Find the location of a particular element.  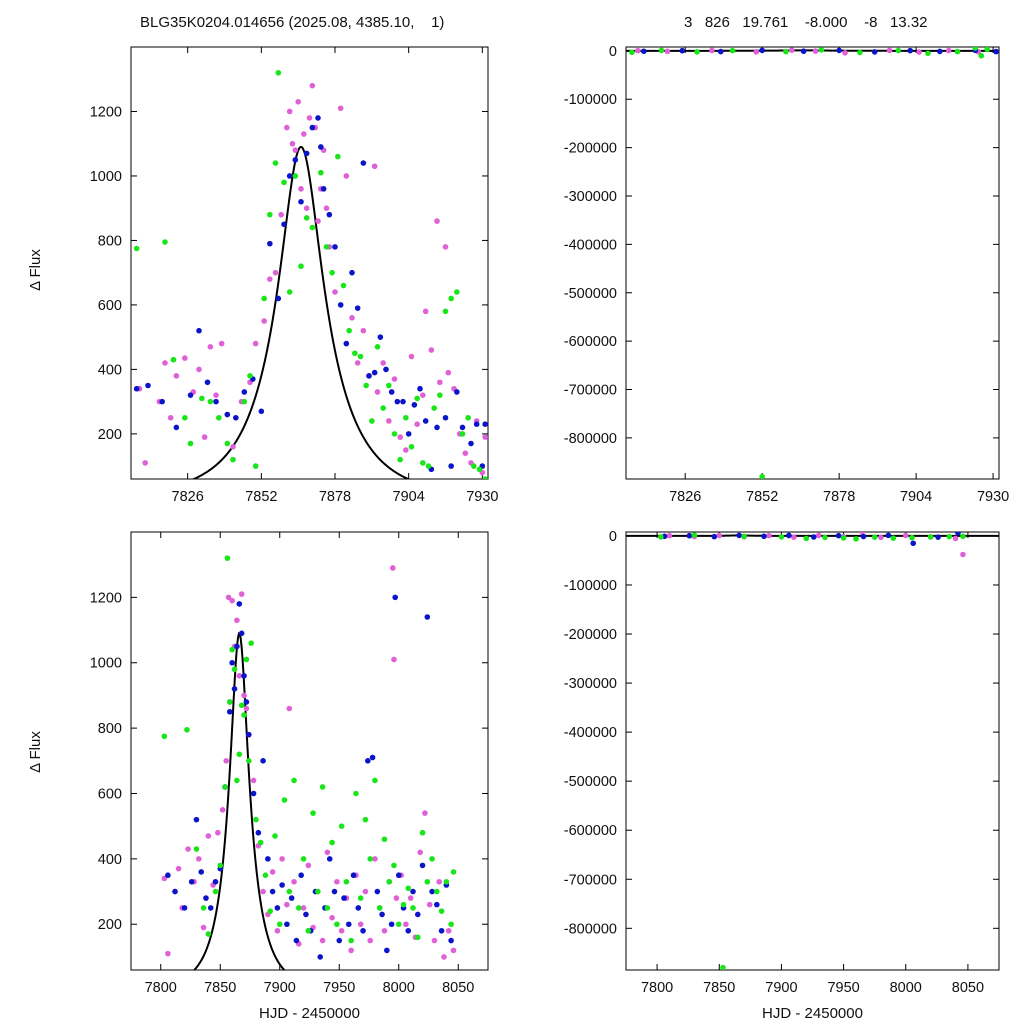

x-tick-label: 8050 is located at coordinates (968, 988).